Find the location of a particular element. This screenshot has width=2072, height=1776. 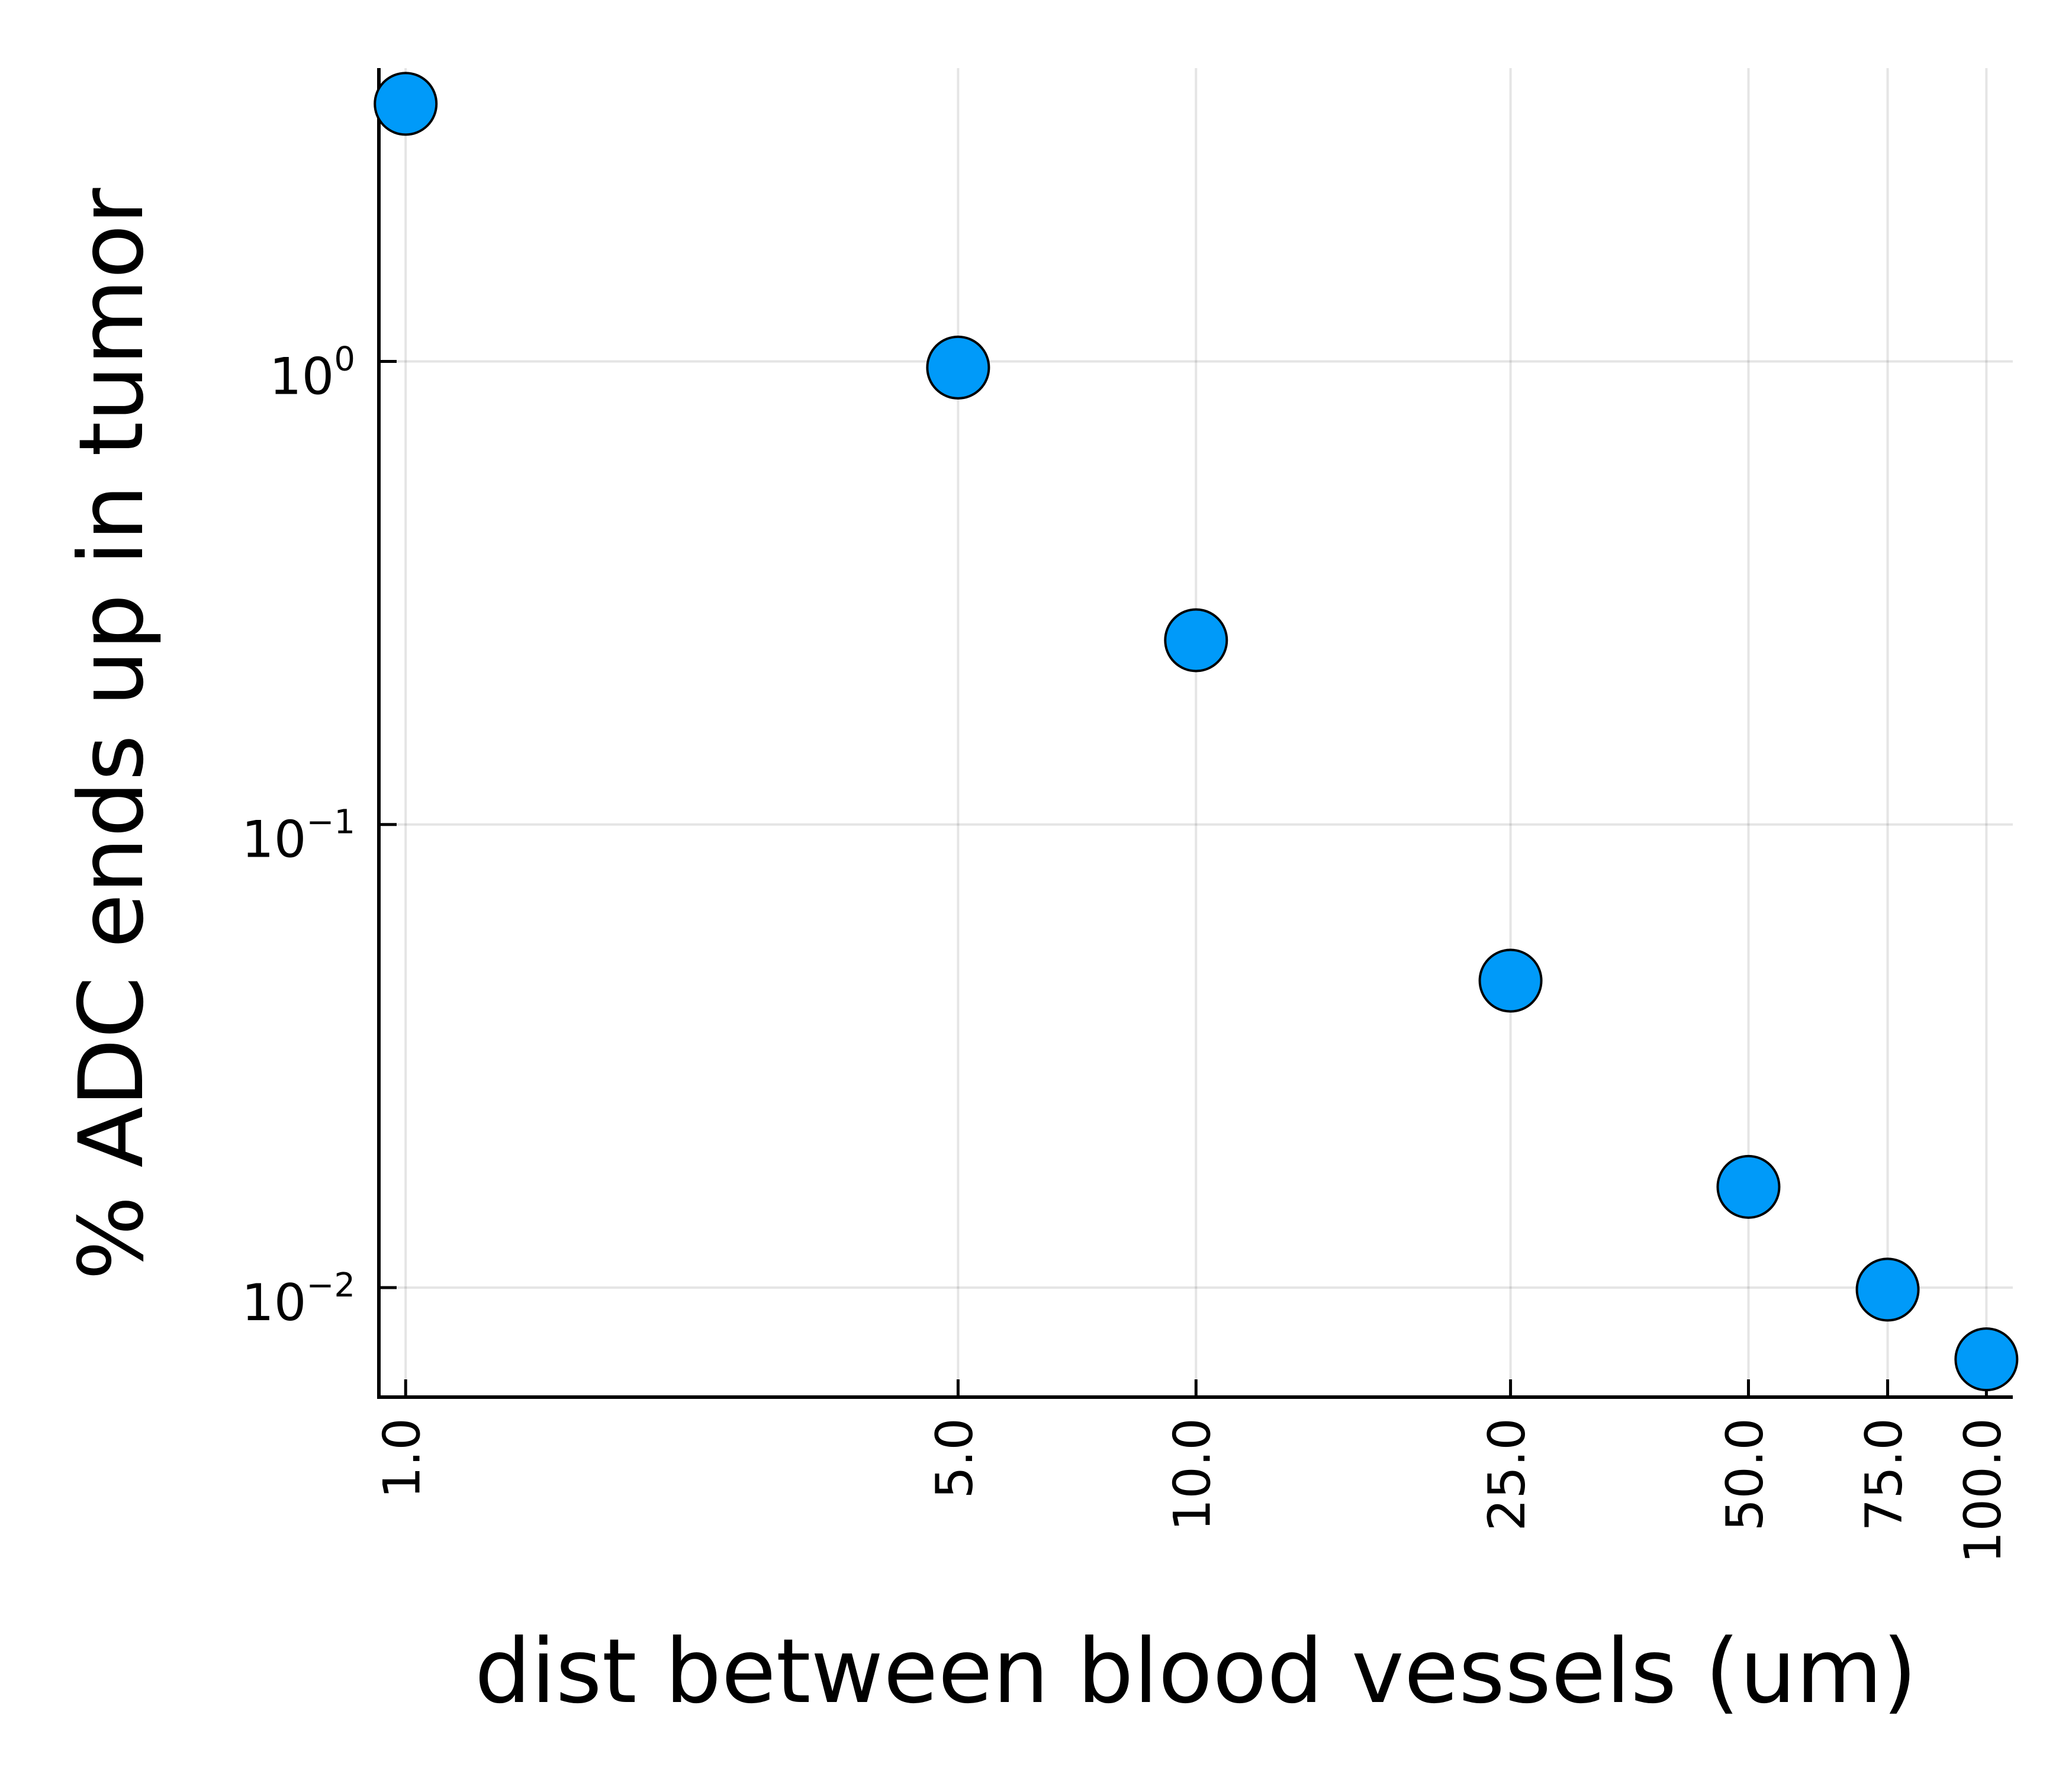

x-axis-label: dist between blood vessels (um) is located at coordinates (1196, 1671).